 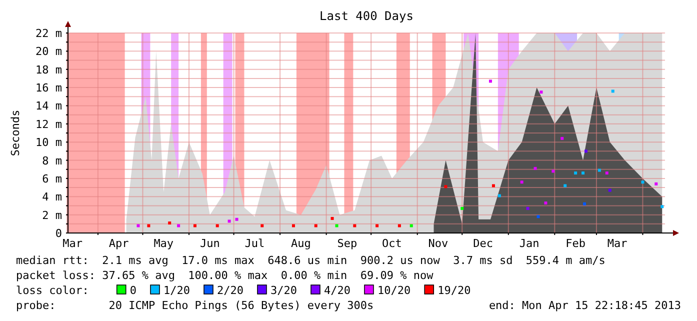 I want to click on x-tick-label: Jun, so click(x=210, y=243).